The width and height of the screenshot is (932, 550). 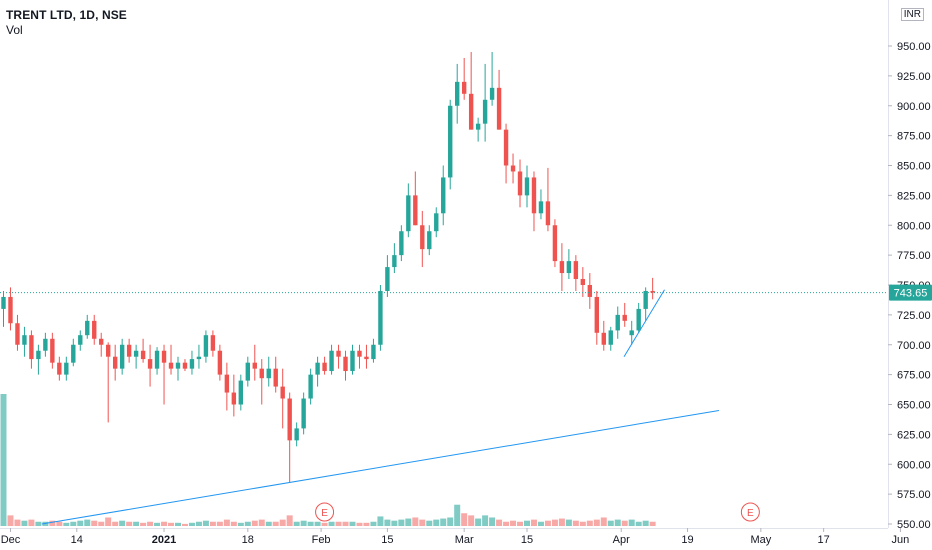 I want to click on earnings-marker-label: E, so click(x=324, y=513).